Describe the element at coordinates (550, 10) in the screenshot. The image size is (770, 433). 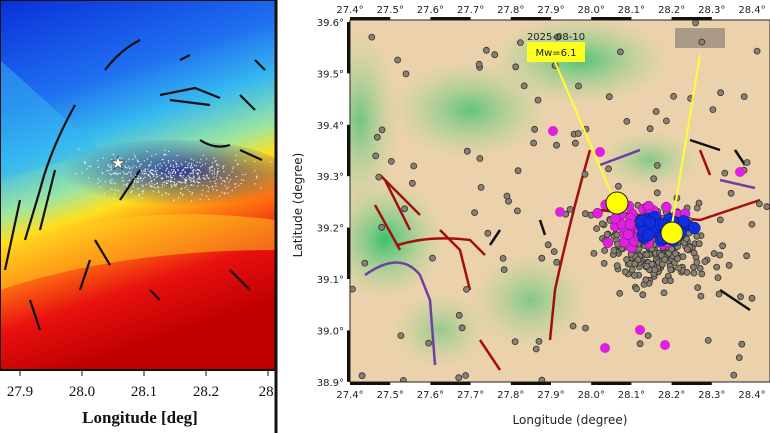
I see `top-x-tick-label: 27.9°` at that location.